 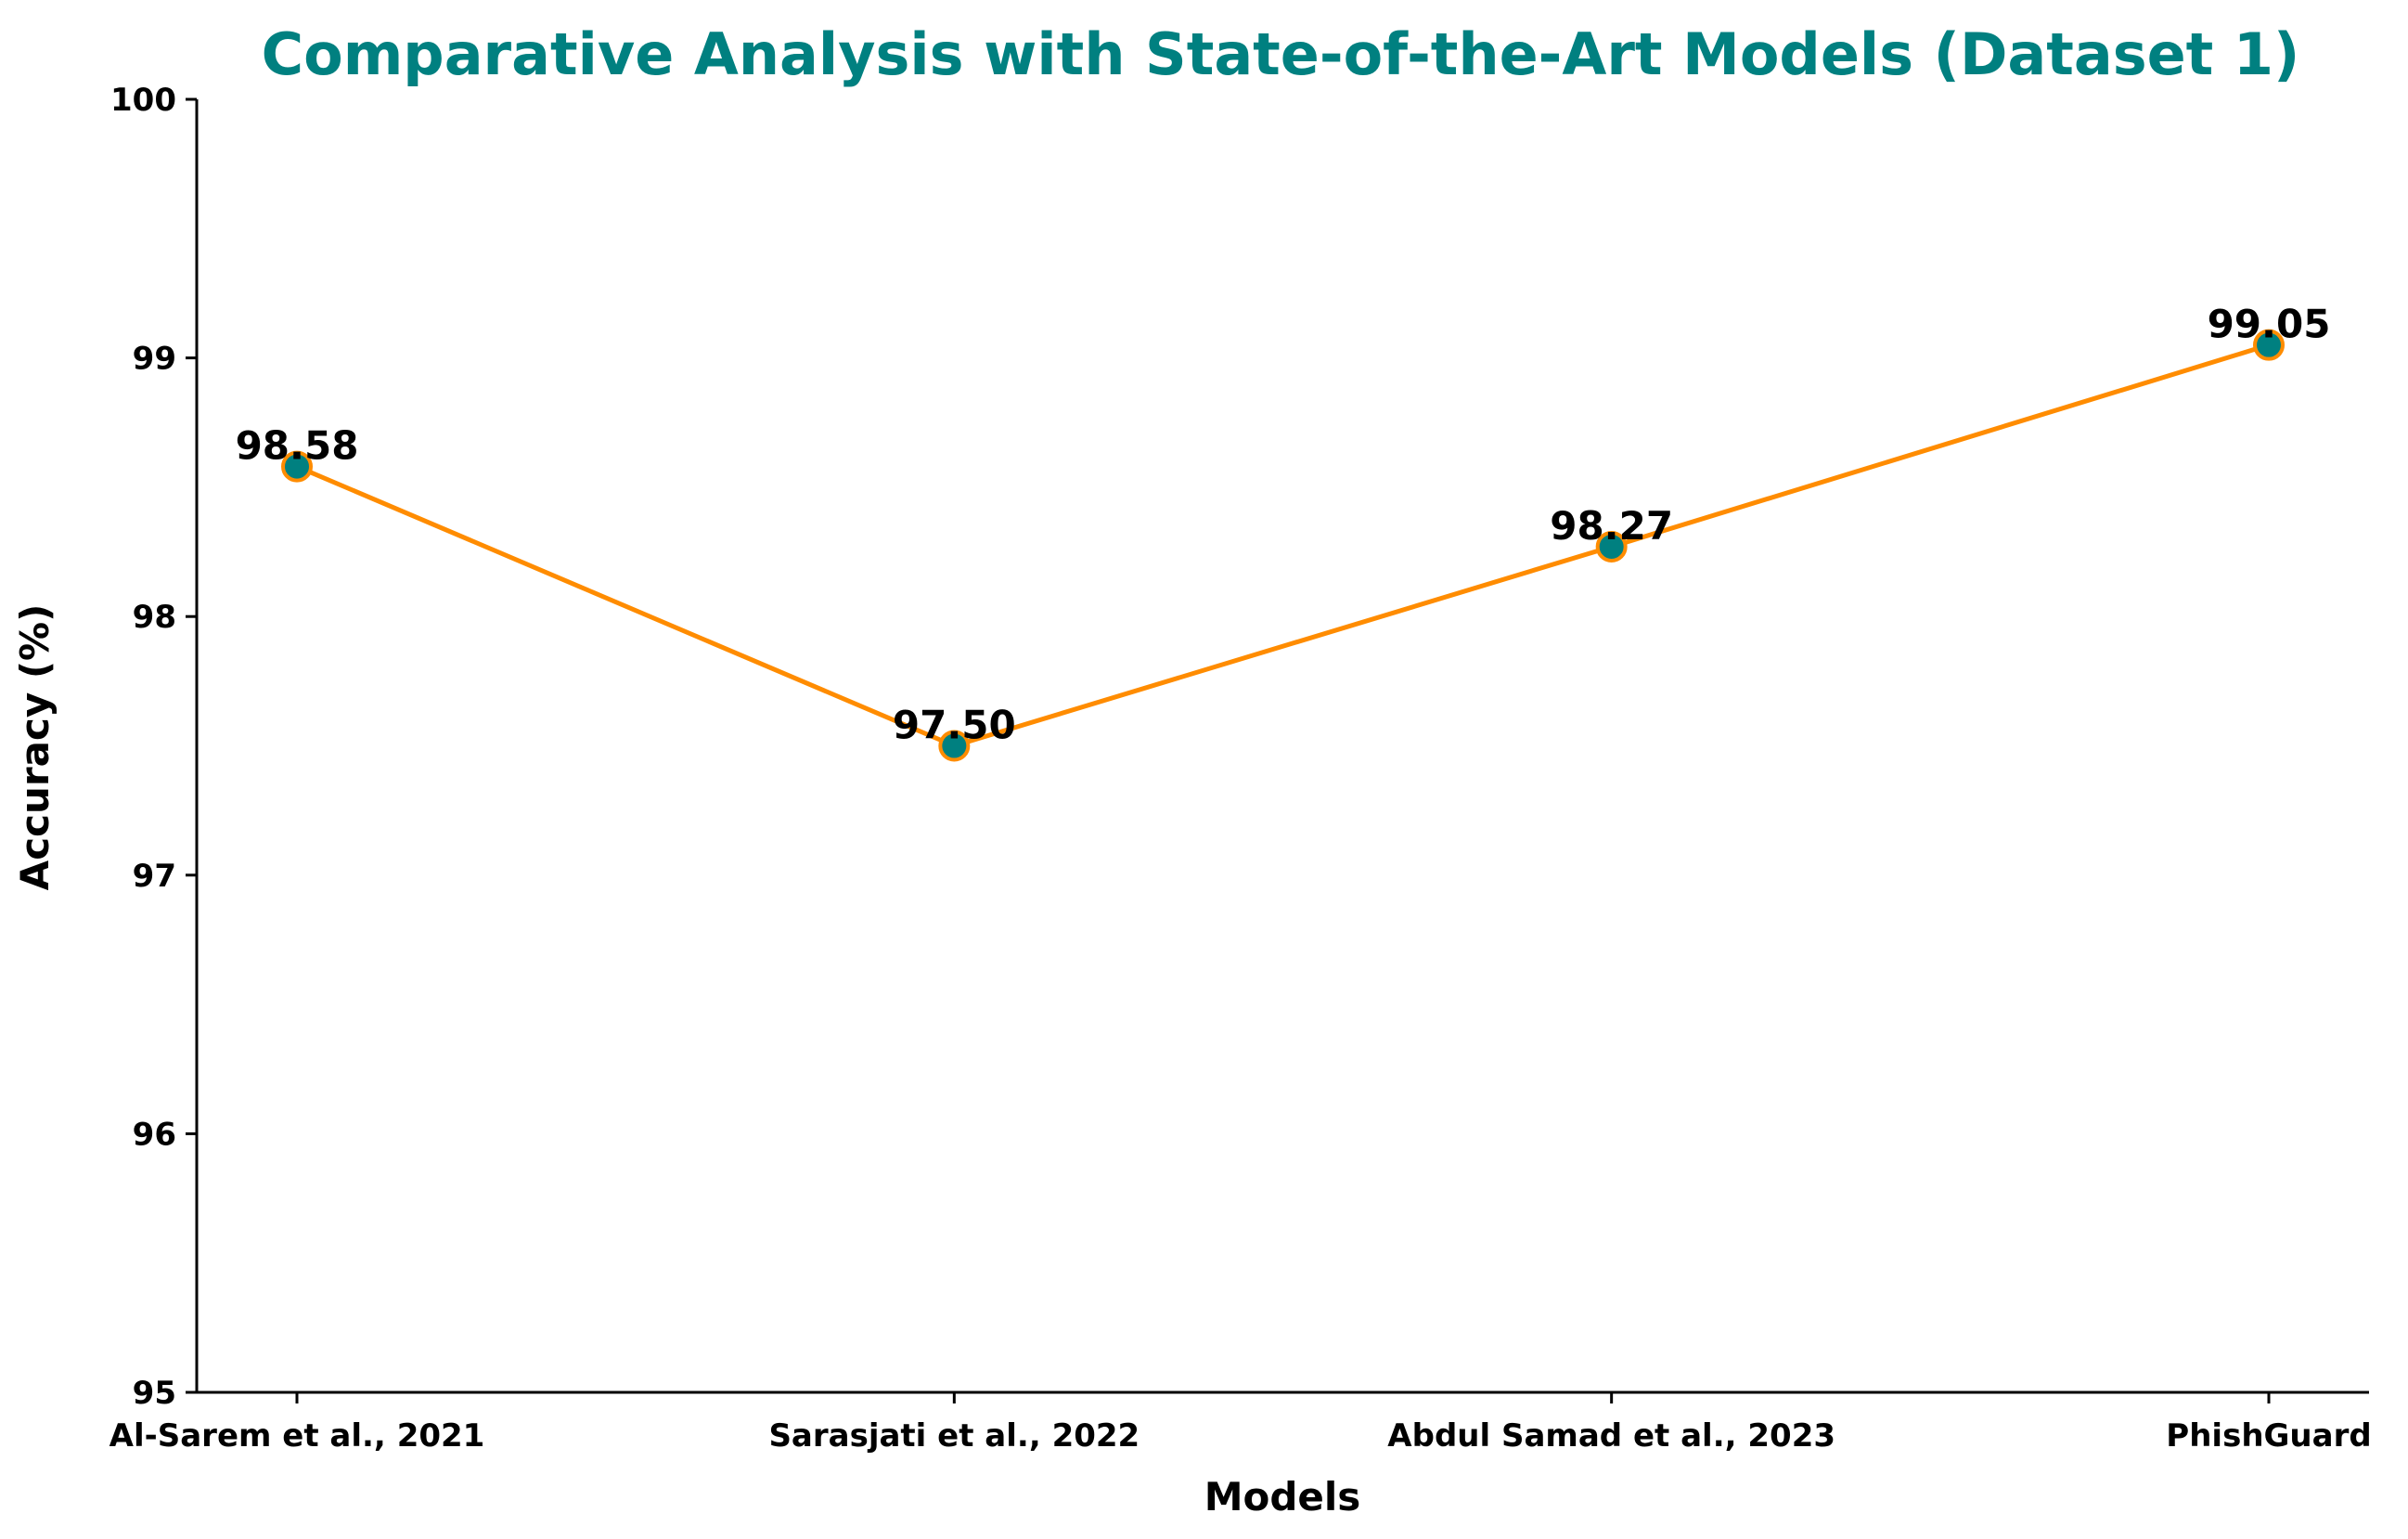 What do you see at coordinates (35, 747) in the screenshot?
I see `y-axis-label: Accuracy (%)` at bounding box center [35, 747].